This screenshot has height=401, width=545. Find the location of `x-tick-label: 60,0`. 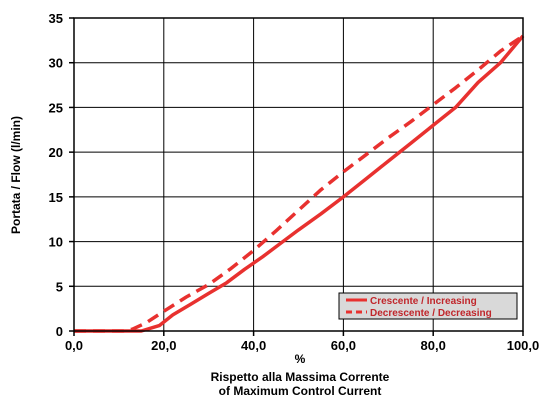

x-tick-label: 60,0 is located at coordinates (343, 345).